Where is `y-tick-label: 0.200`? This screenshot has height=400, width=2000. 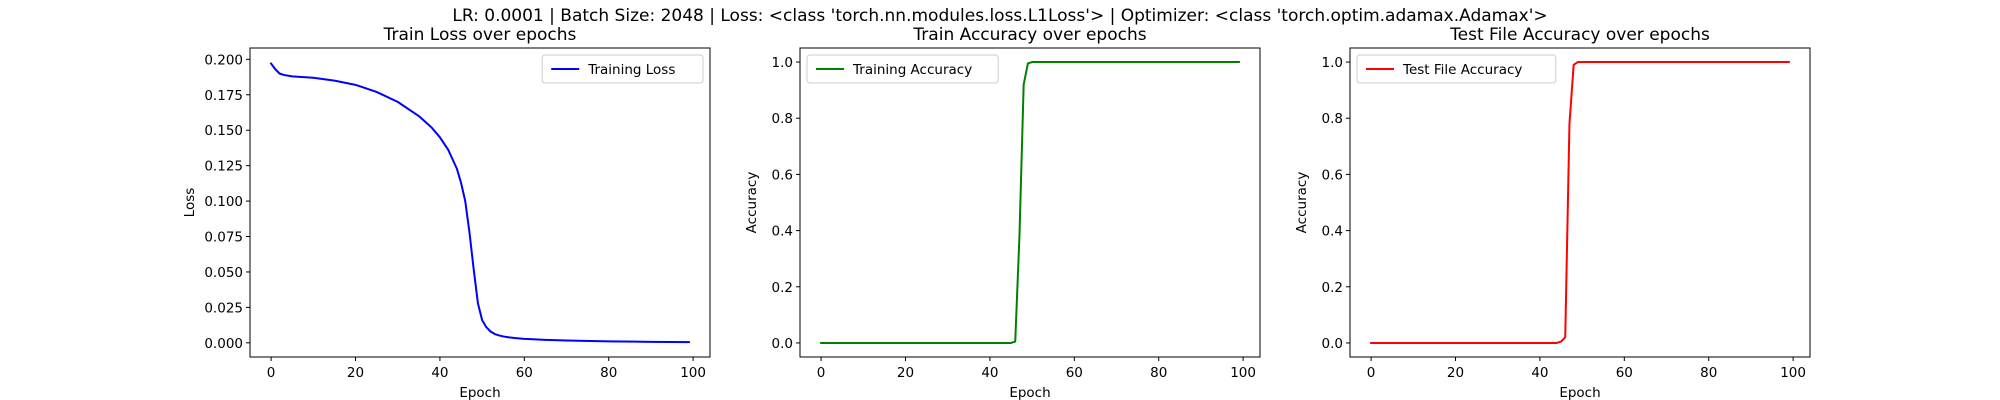
y-tick-label: 0.200 is located at coordinates (223, 60).